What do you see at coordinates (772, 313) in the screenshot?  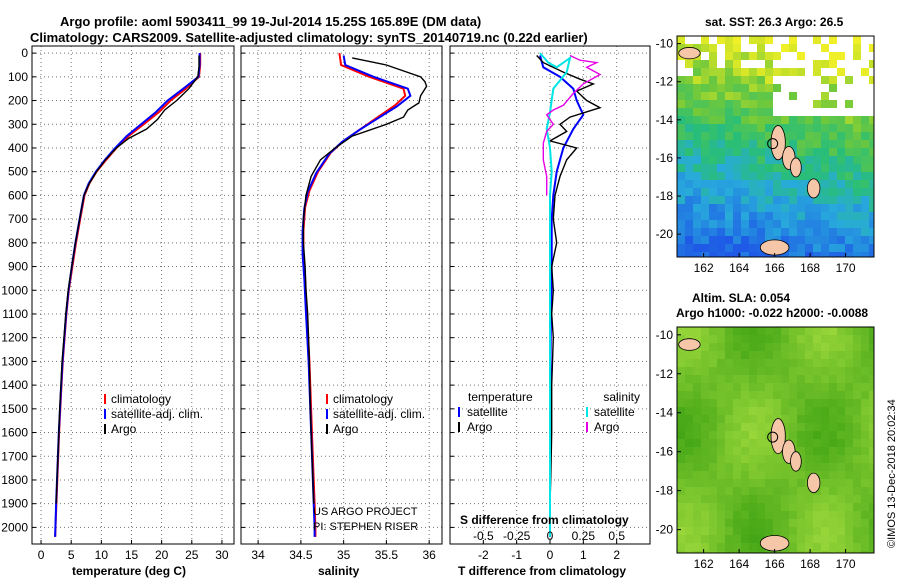 I see `sla-map-subtitle: Argo h1000: -0.022 h2000: -0.0088` at bounding box center [772, 313].